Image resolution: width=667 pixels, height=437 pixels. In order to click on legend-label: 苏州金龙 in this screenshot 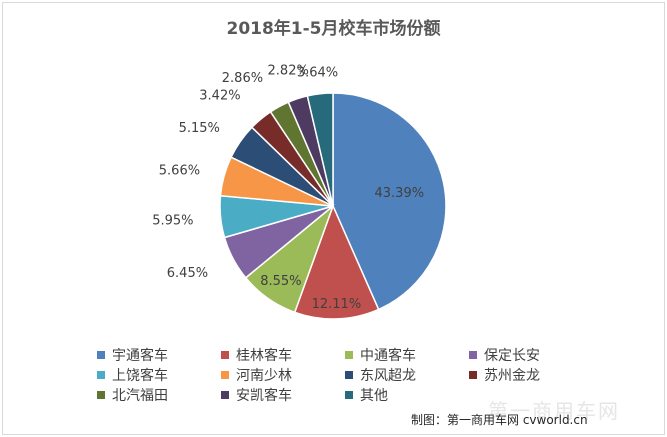, I will do `click(512, 375)`.